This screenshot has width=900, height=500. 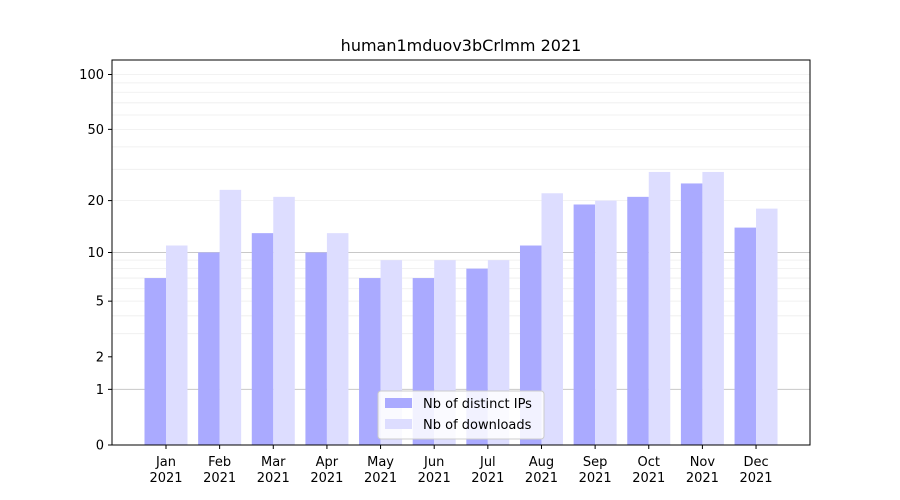 I want to click on y-tick-label: 1, so click(x=100, y=390).